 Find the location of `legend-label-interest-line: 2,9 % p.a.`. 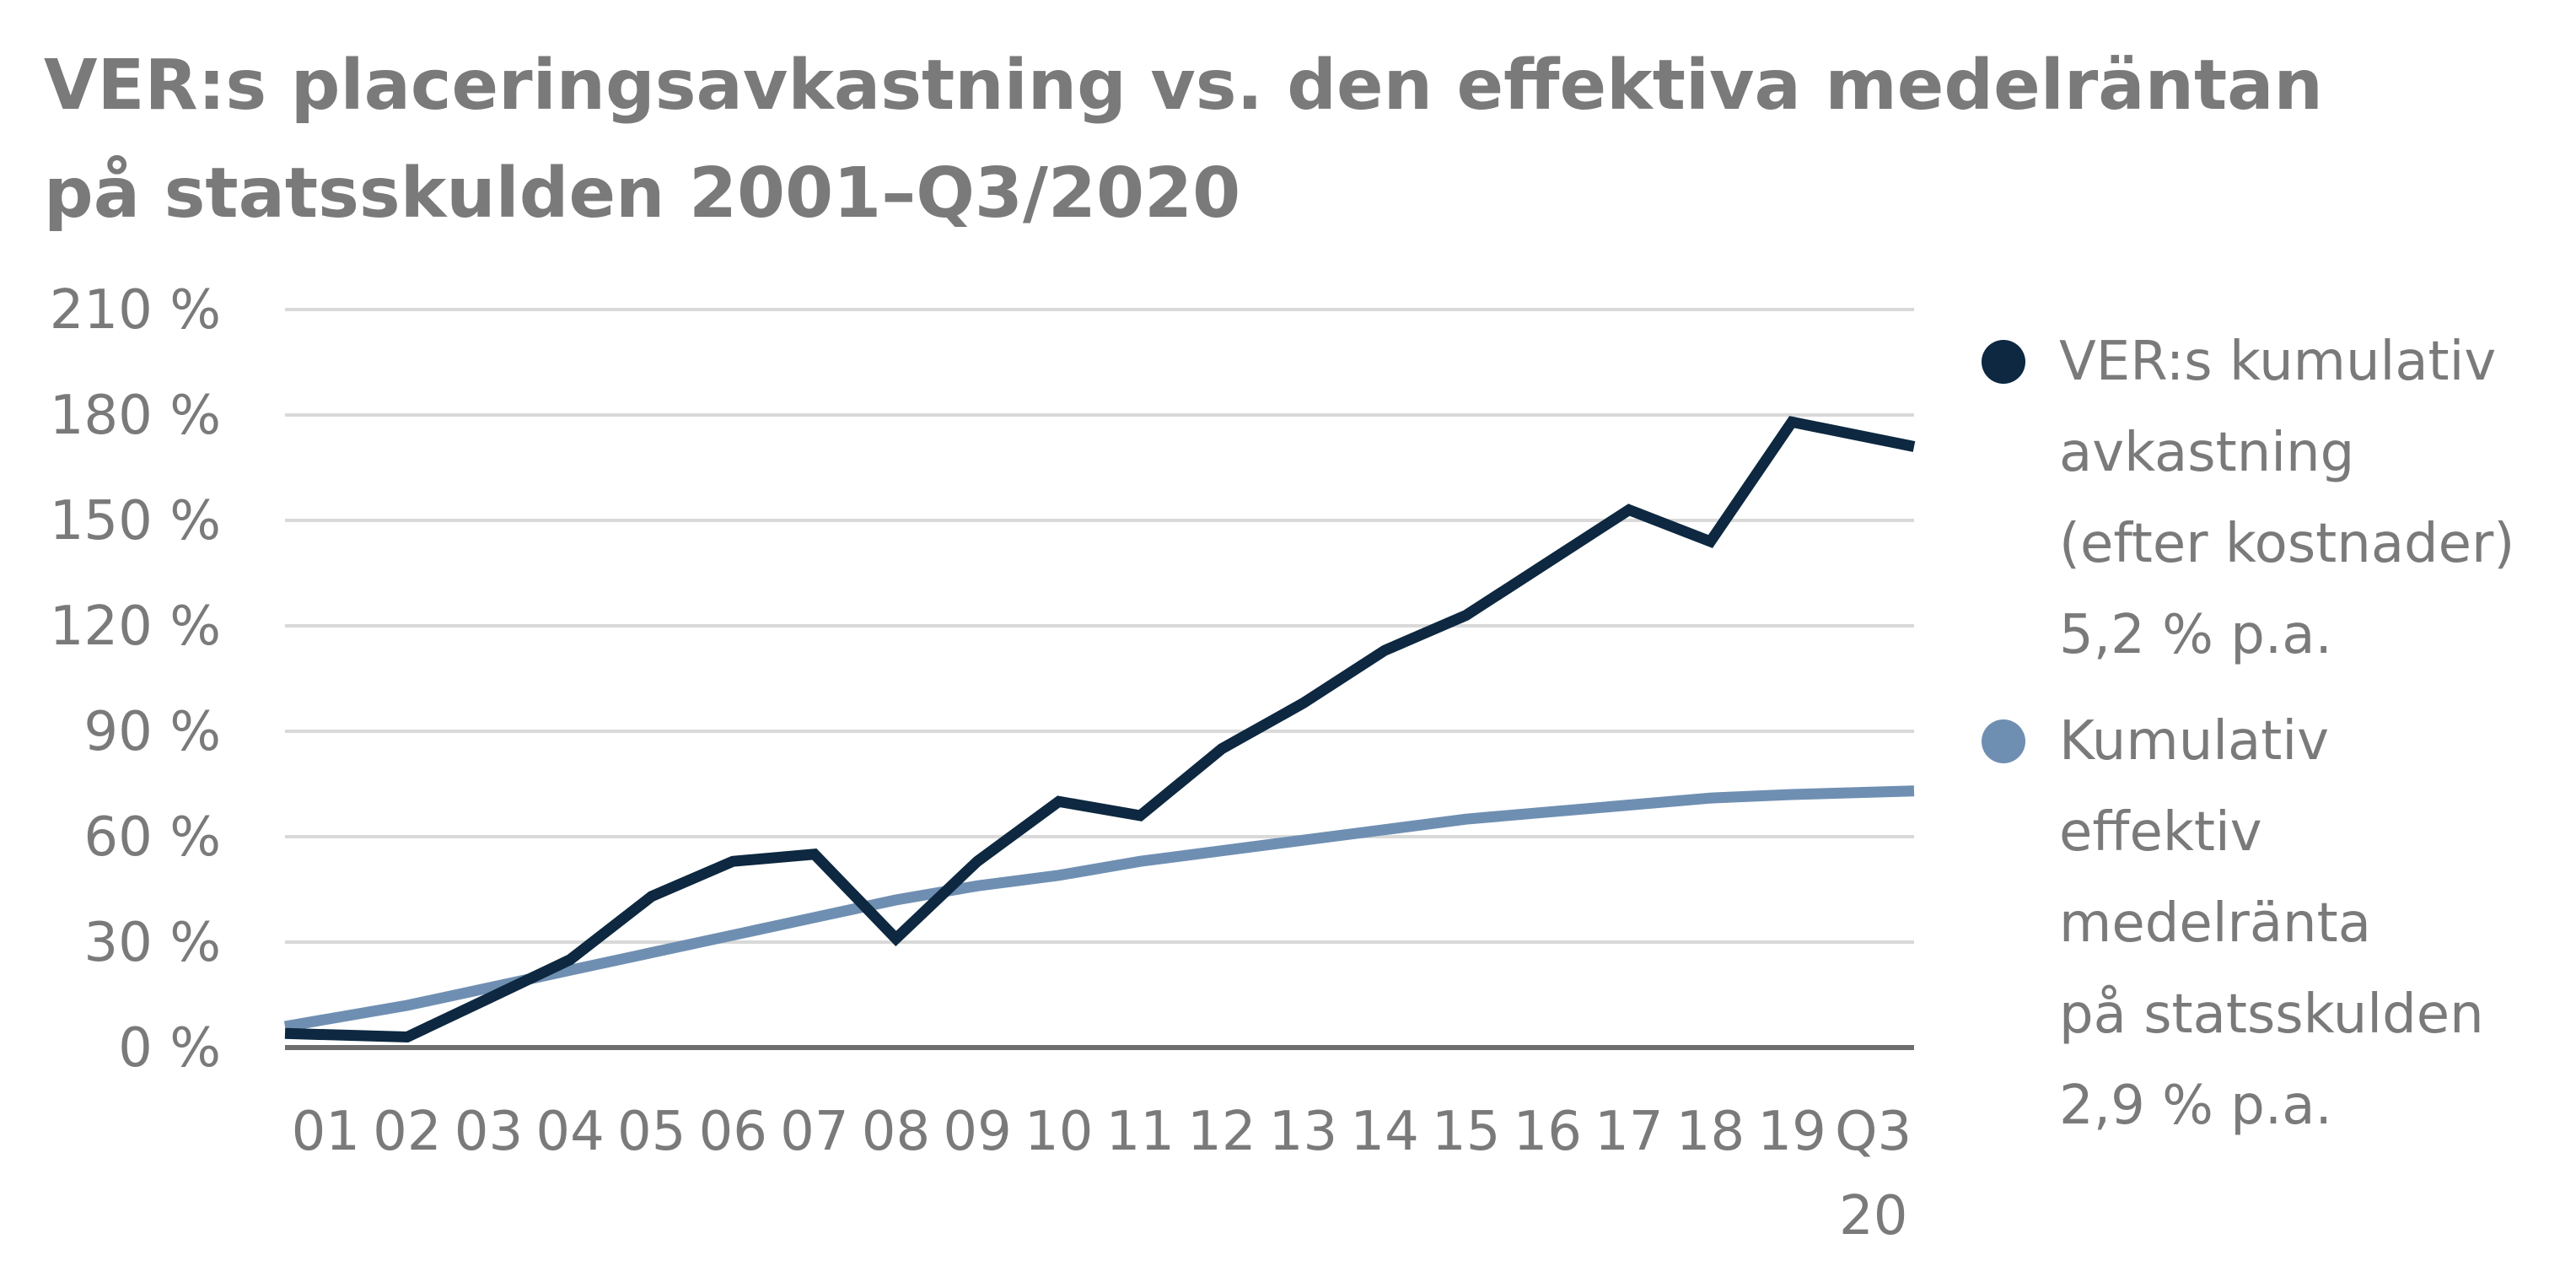

legend-label-interest-line: 2,9 % p.a. is located at coordinates (2195, 1106).